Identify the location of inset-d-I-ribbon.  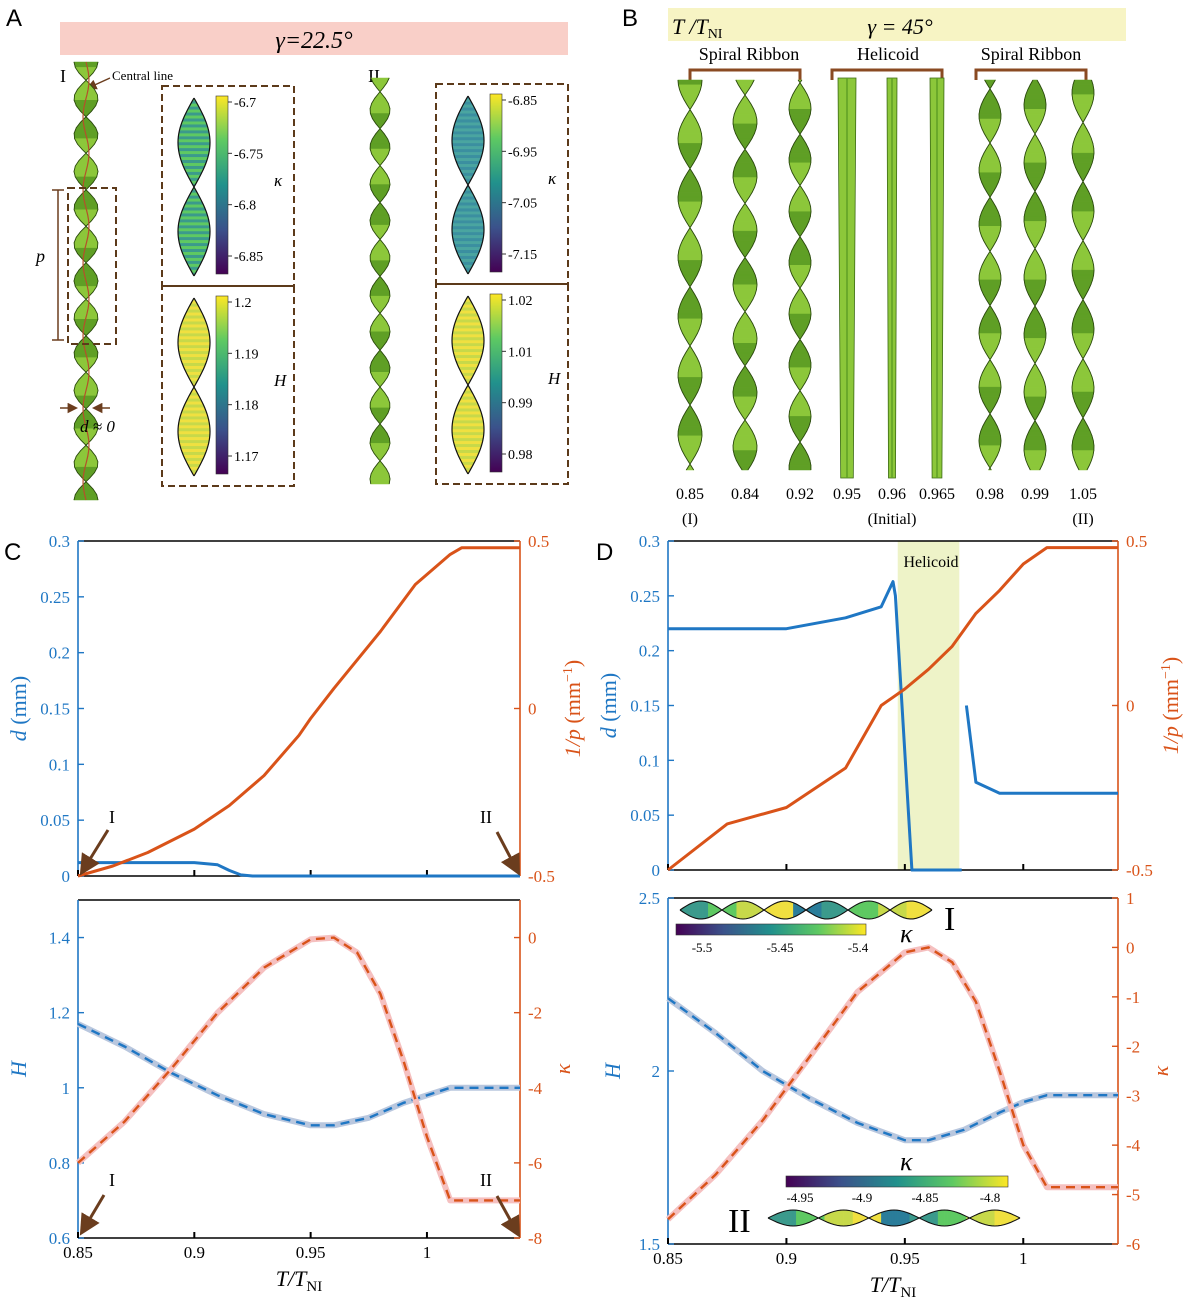
(806, 910).